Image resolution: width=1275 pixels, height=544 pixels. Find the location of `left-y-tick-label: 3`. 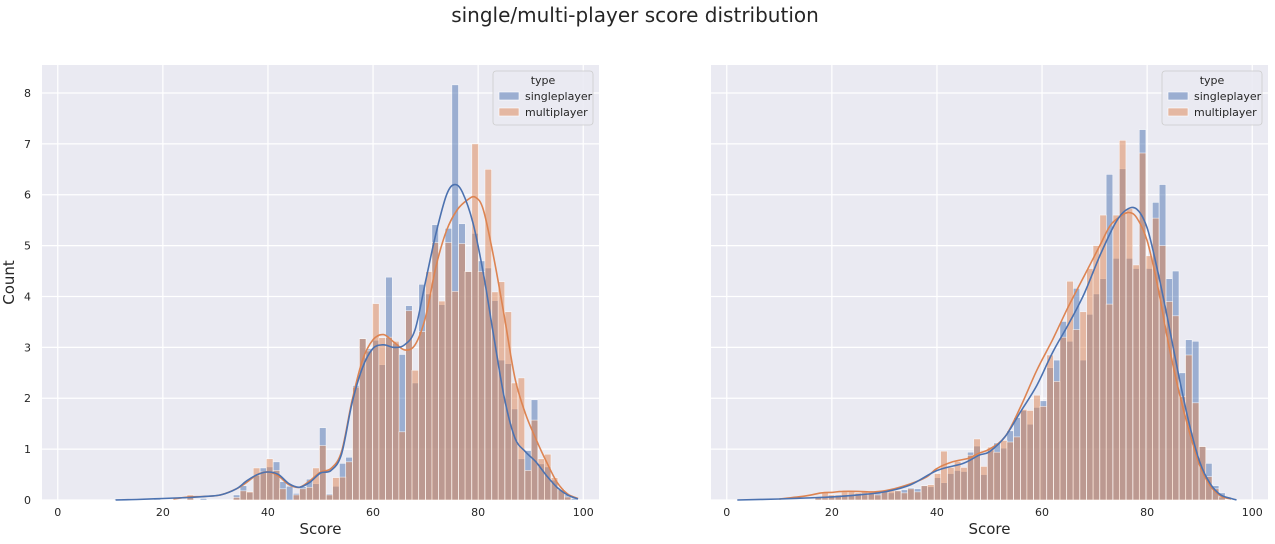

left-y-tick-label: 3 is located at coordinates (27, 347).